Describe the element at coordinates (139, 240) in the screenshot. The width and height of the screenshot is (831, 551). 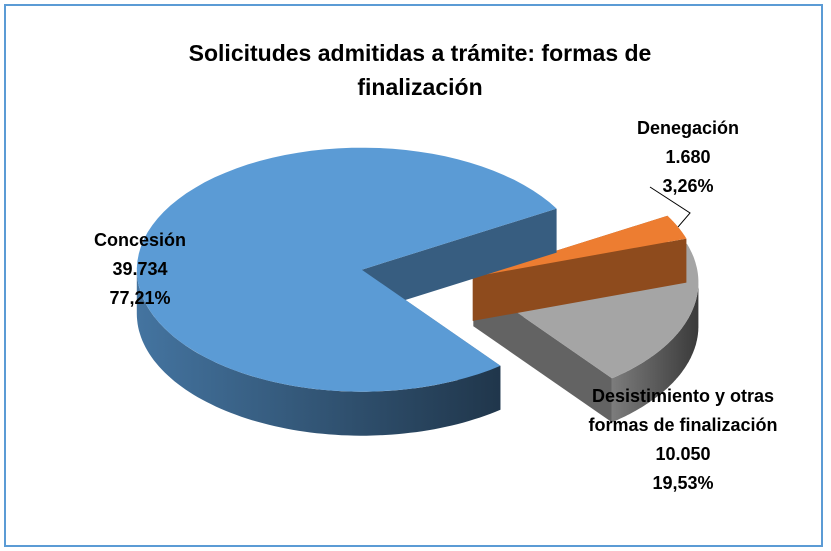
I see `label-name: Concesión` at that location.